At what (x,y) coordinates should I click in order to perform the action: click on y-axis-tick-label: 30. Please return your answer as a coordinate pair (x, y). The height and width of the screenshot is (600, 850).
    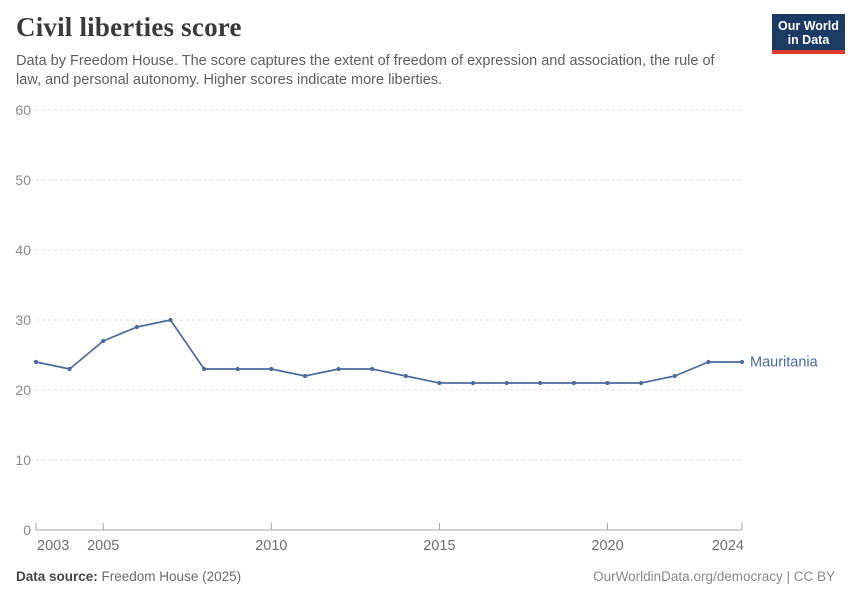
    Looking at the image, I should click on (23, 320).